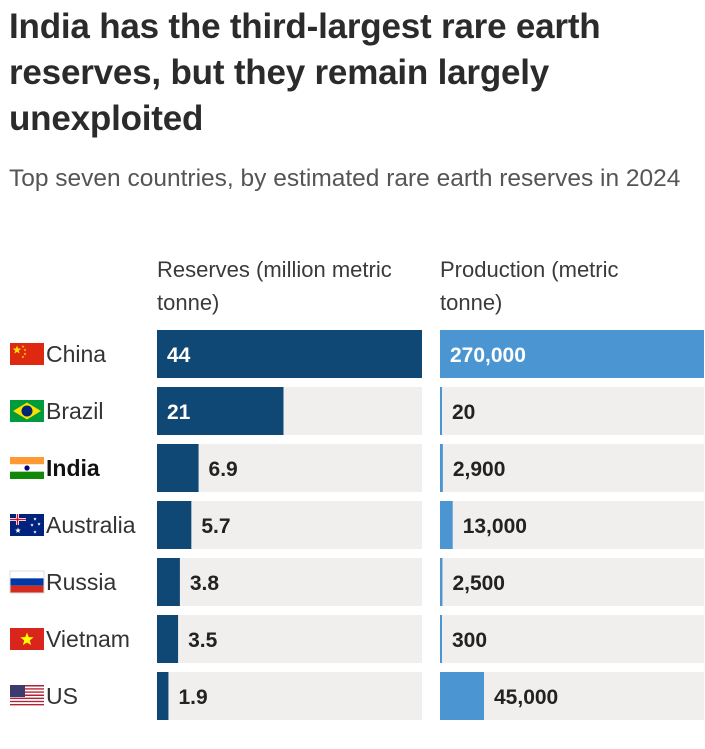 The width and height of the screenshot is (705, 749). Describe the element at coordinates (441, 582) in the screenshot. I see `production-bar-russia` at that location.